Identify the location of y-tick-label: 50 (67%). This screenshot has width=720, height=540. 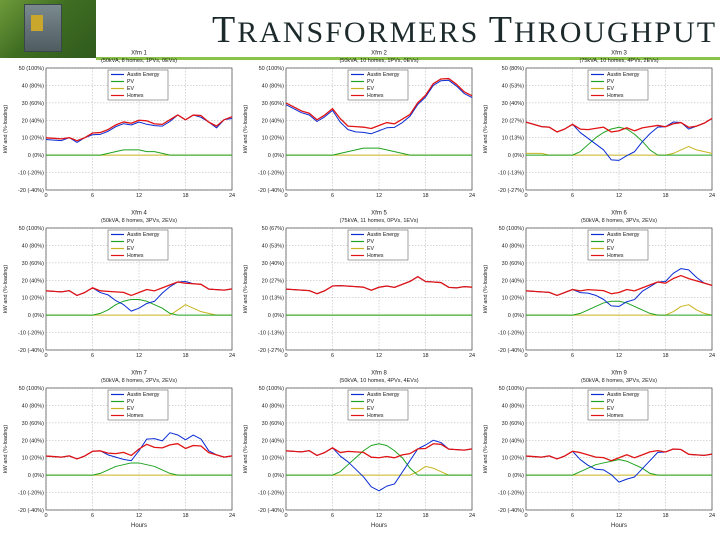
(273, 229).